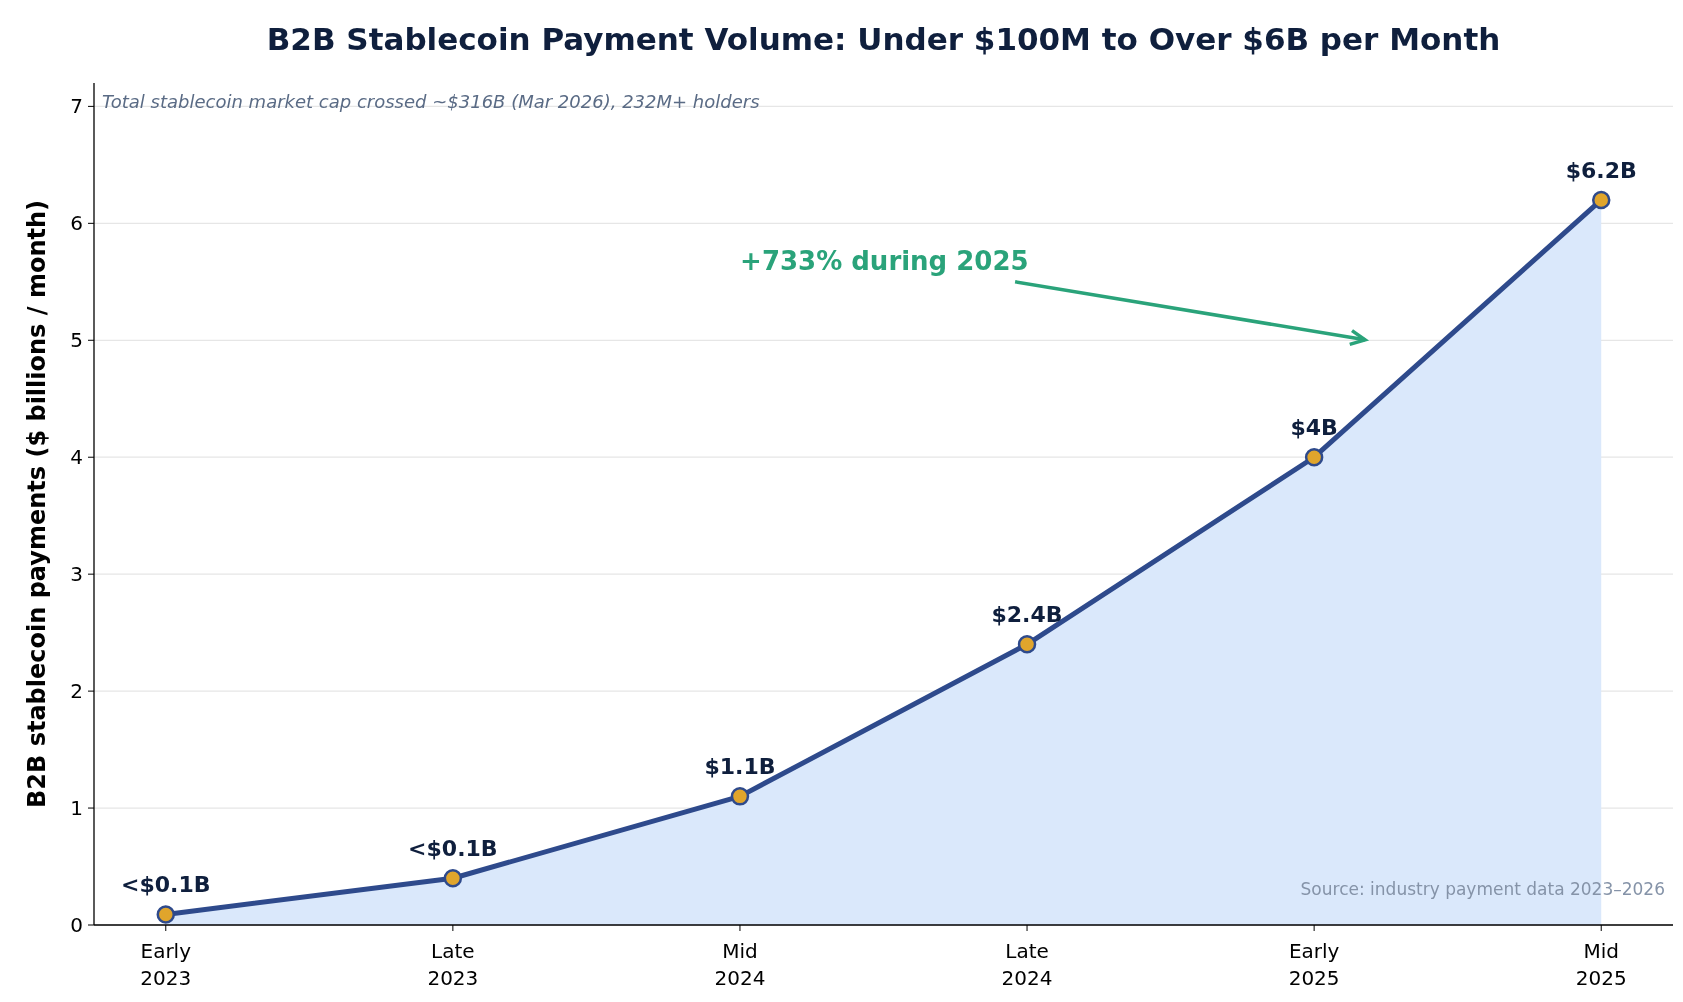 The width and height of the screenshot is (1683, 1002). Describe the element at coordinates (1027, 615) in the screenshot. I see `data-label: $2.4B` at that location.